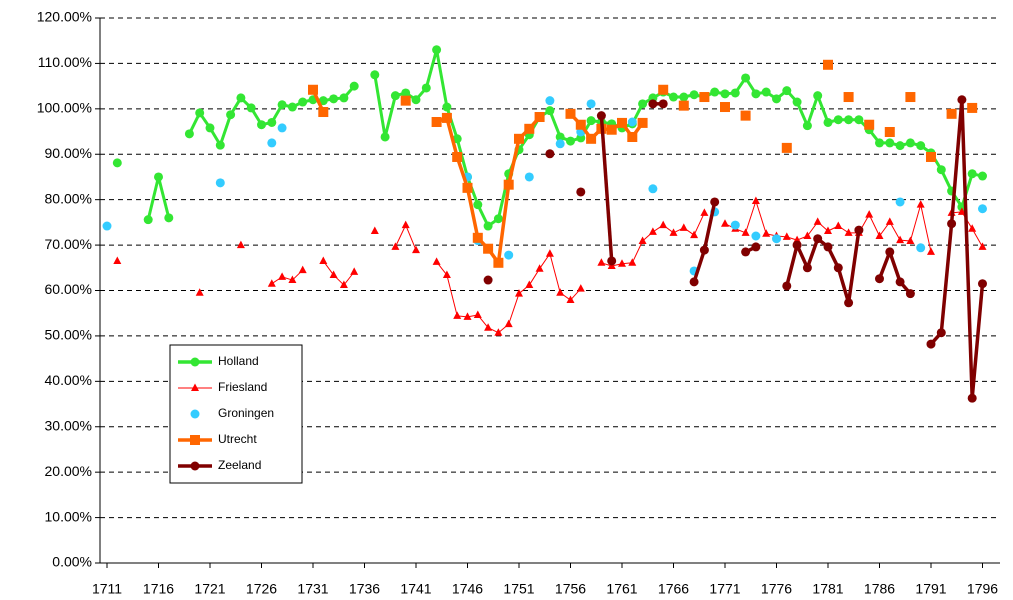 This screenshot has width=1013, height=600. Describe the element at coordinates (68, 198) in the screenshot. I see `y-tick-label: 80.00%` at that location.